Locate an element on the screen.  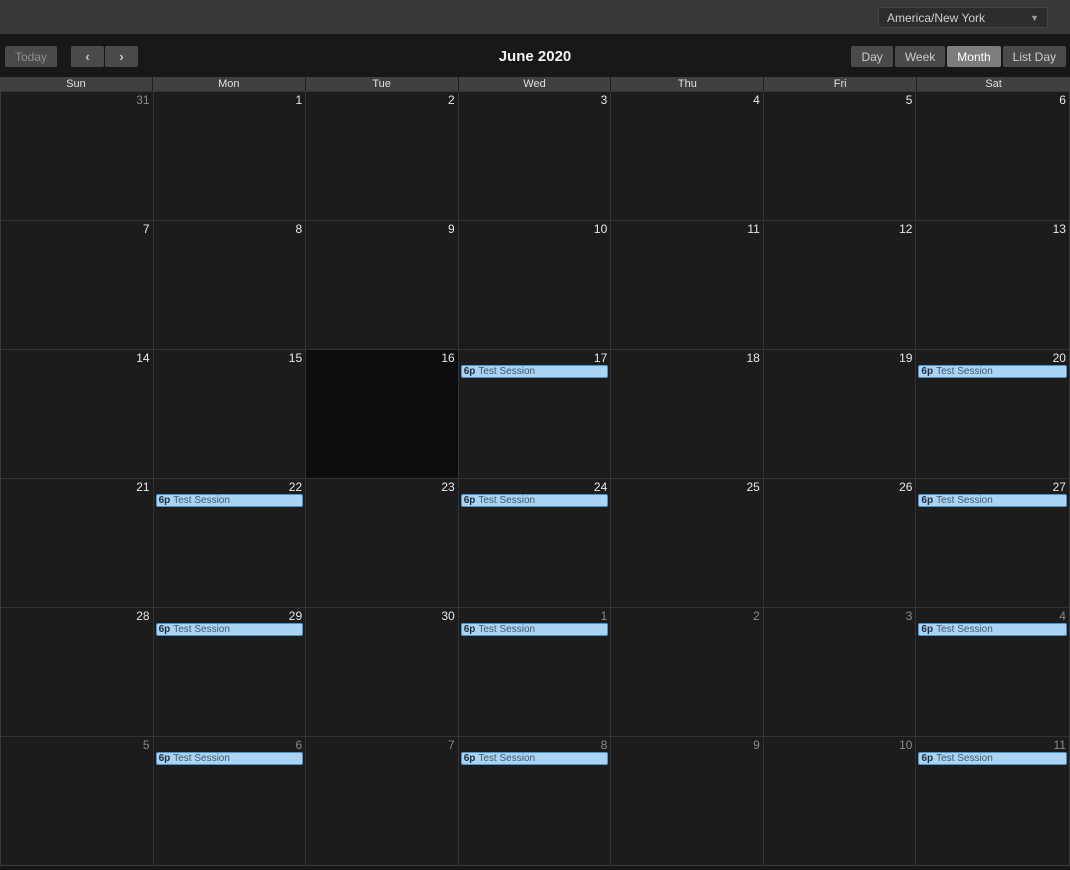
day-number: 20 is located at coordinates (1059, 358).